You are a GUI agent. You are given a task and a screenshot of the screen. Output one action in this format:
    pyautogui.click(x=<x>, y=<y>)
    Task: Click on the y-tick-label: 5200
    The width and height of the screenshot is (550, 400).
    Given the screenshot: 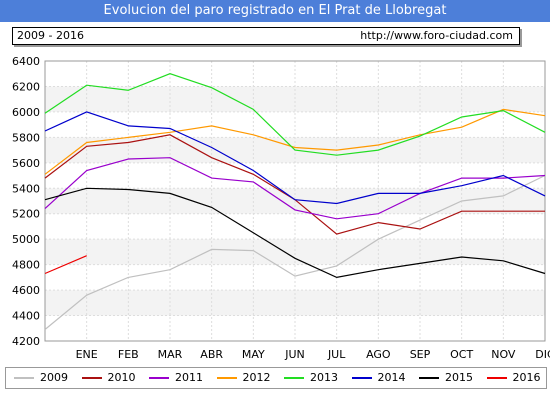 What is the action you would take?
    pyautogui.click(x=26, y=214)
    